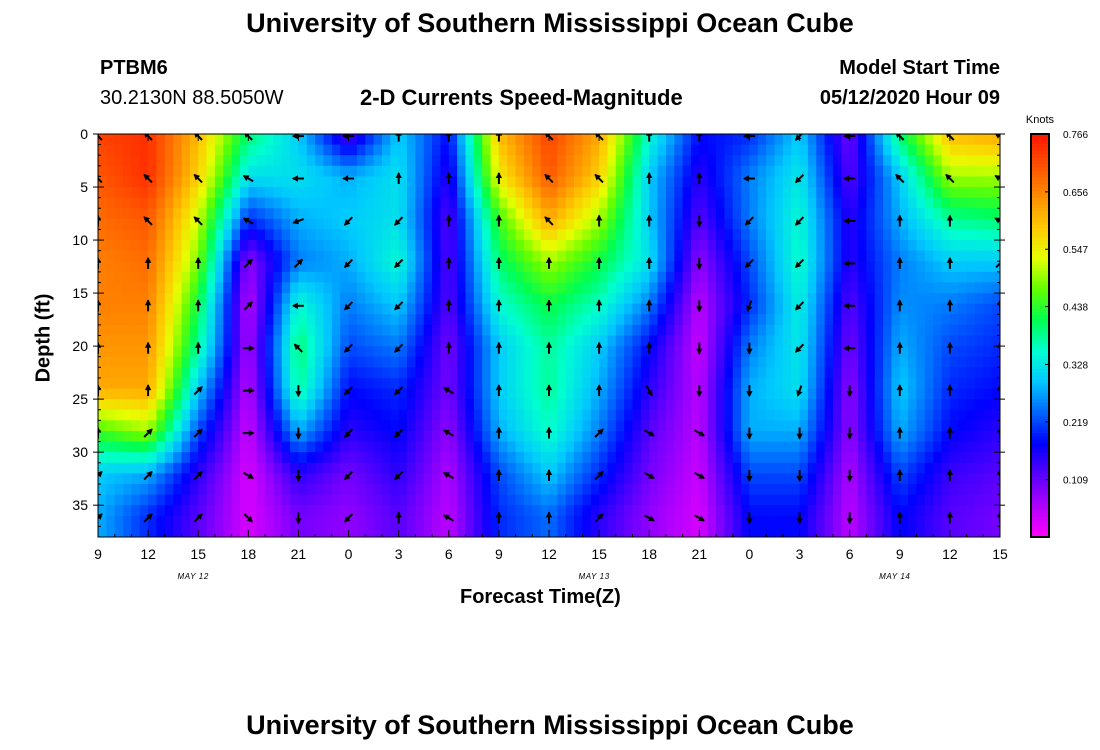 The image size is (1100, 750). What do you see at coordinates (1040, 354) in the screenshot?
I see `colorbar-segment` at bounding box center [1040, 354].